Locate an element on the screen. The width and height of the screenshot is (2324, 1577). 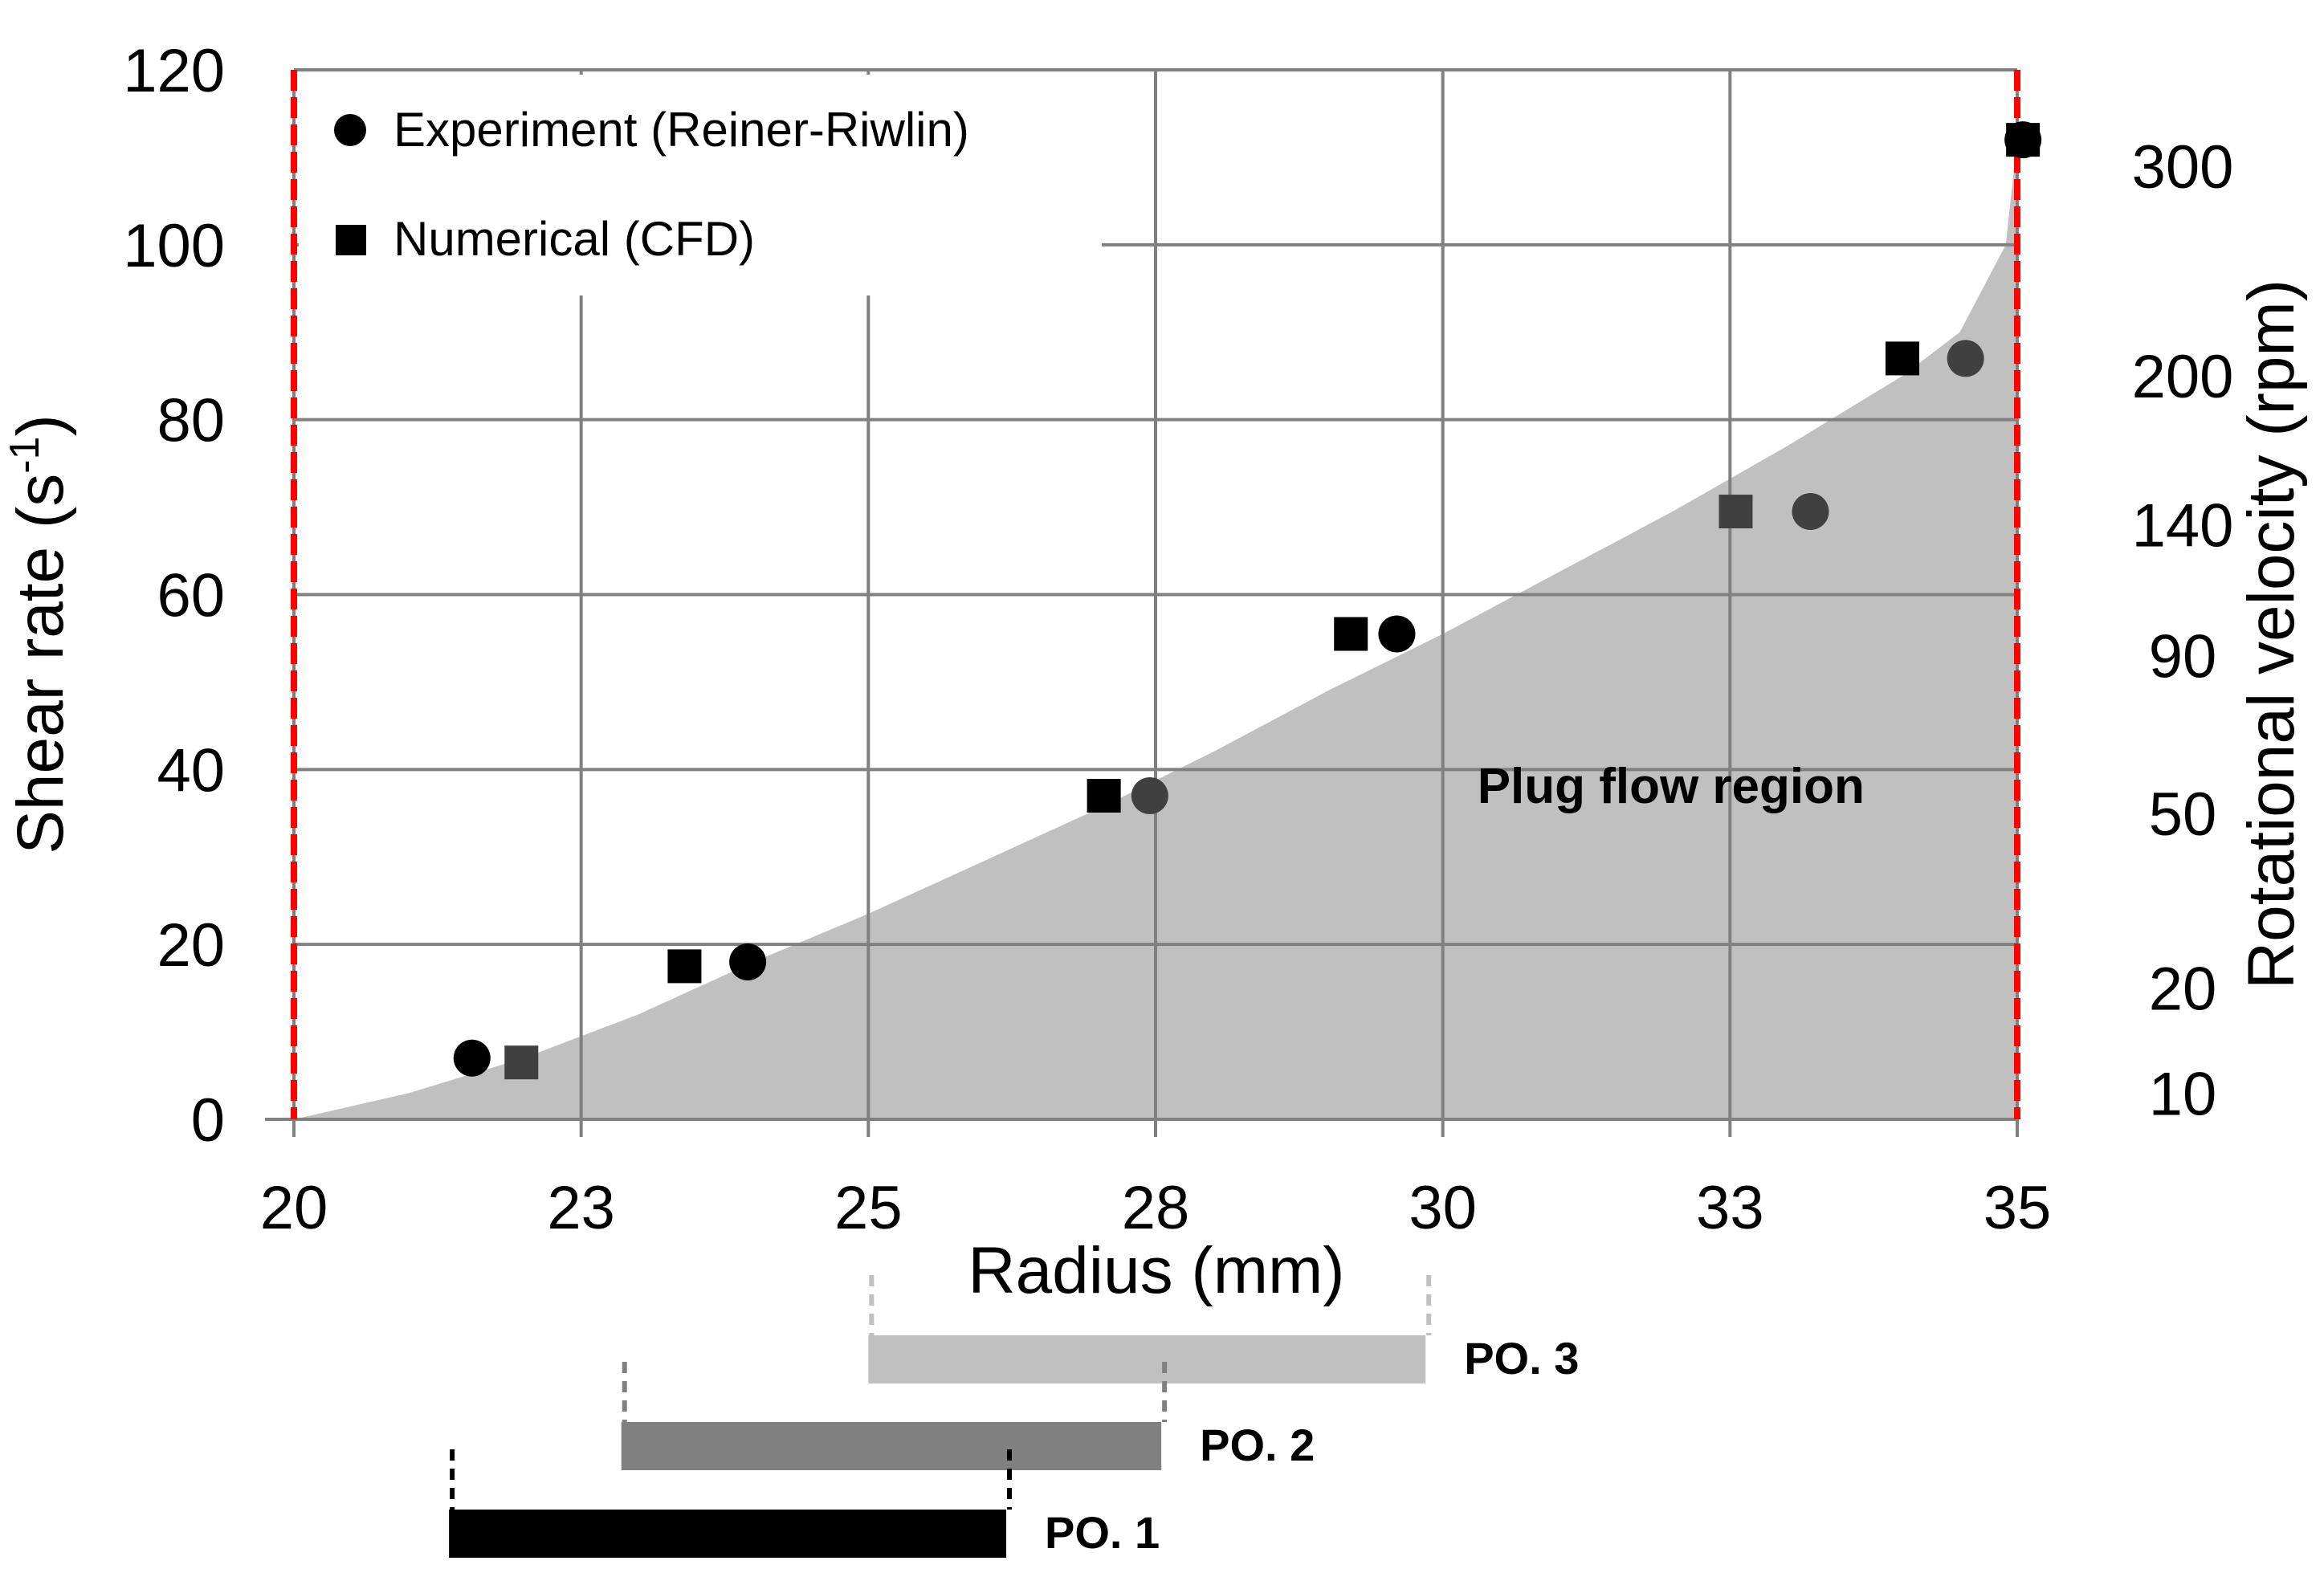
operating-ranges: PO. 3 PO. 2 PO. 1 is located at coordinates (1014, 1416).